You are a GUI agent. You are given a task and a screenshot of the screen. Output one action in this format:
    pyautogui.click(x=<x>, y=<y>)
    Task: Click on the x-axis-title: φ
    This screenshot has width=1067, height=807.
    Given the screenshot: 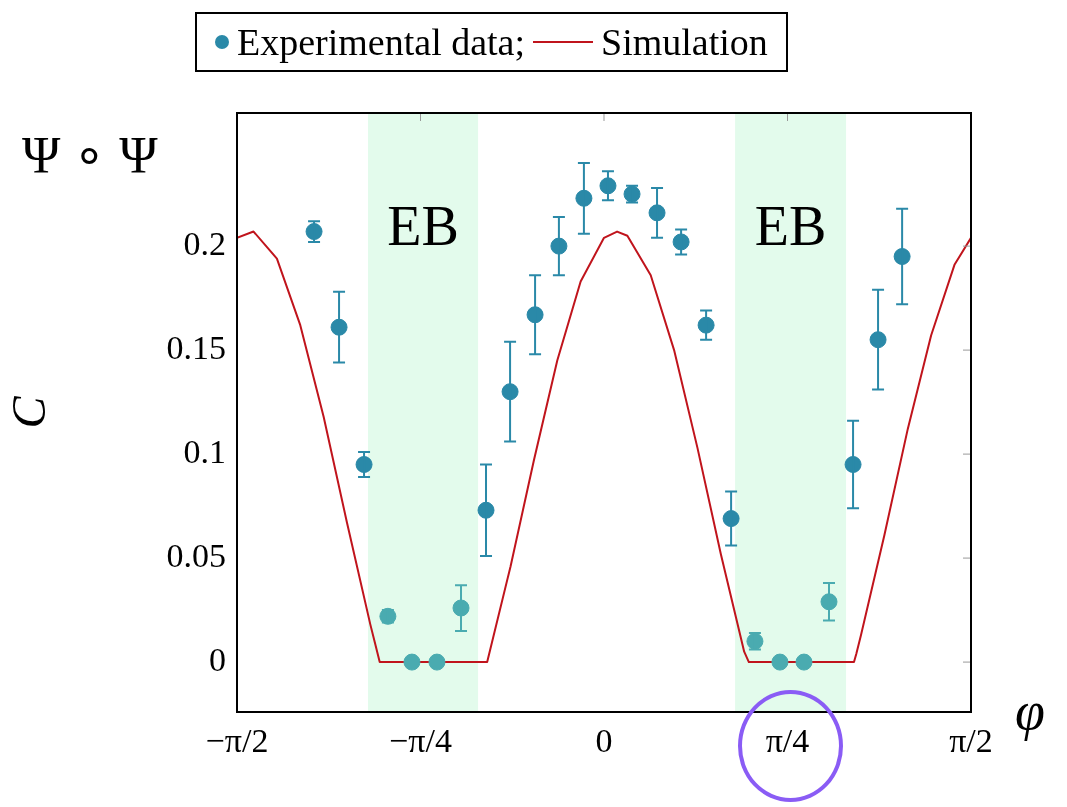 What is the action you would take?
    pyautogui.click(x=1030, y=711)
    